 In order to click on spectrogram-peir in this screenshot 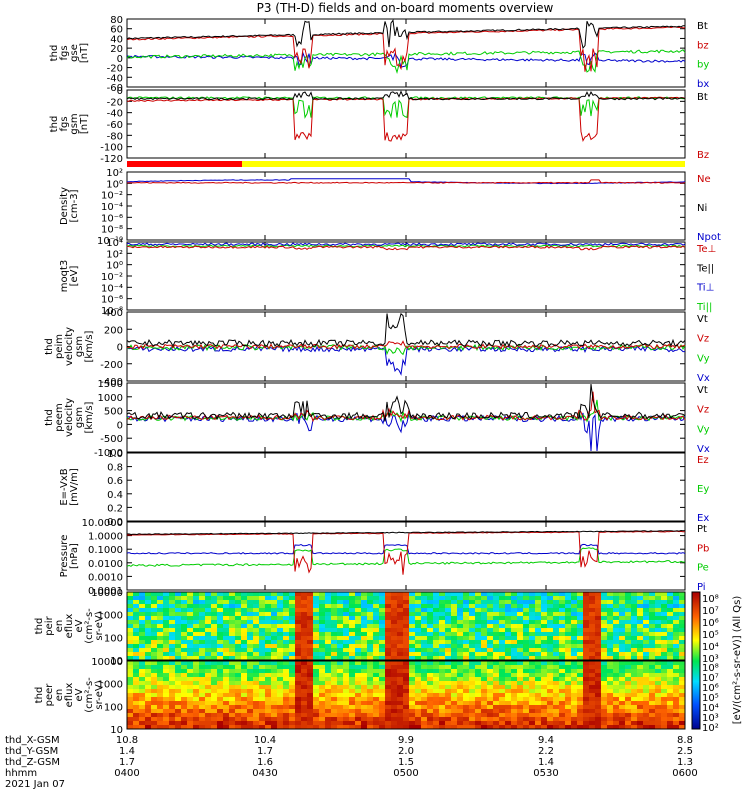, I will do `click(406, 626)`.